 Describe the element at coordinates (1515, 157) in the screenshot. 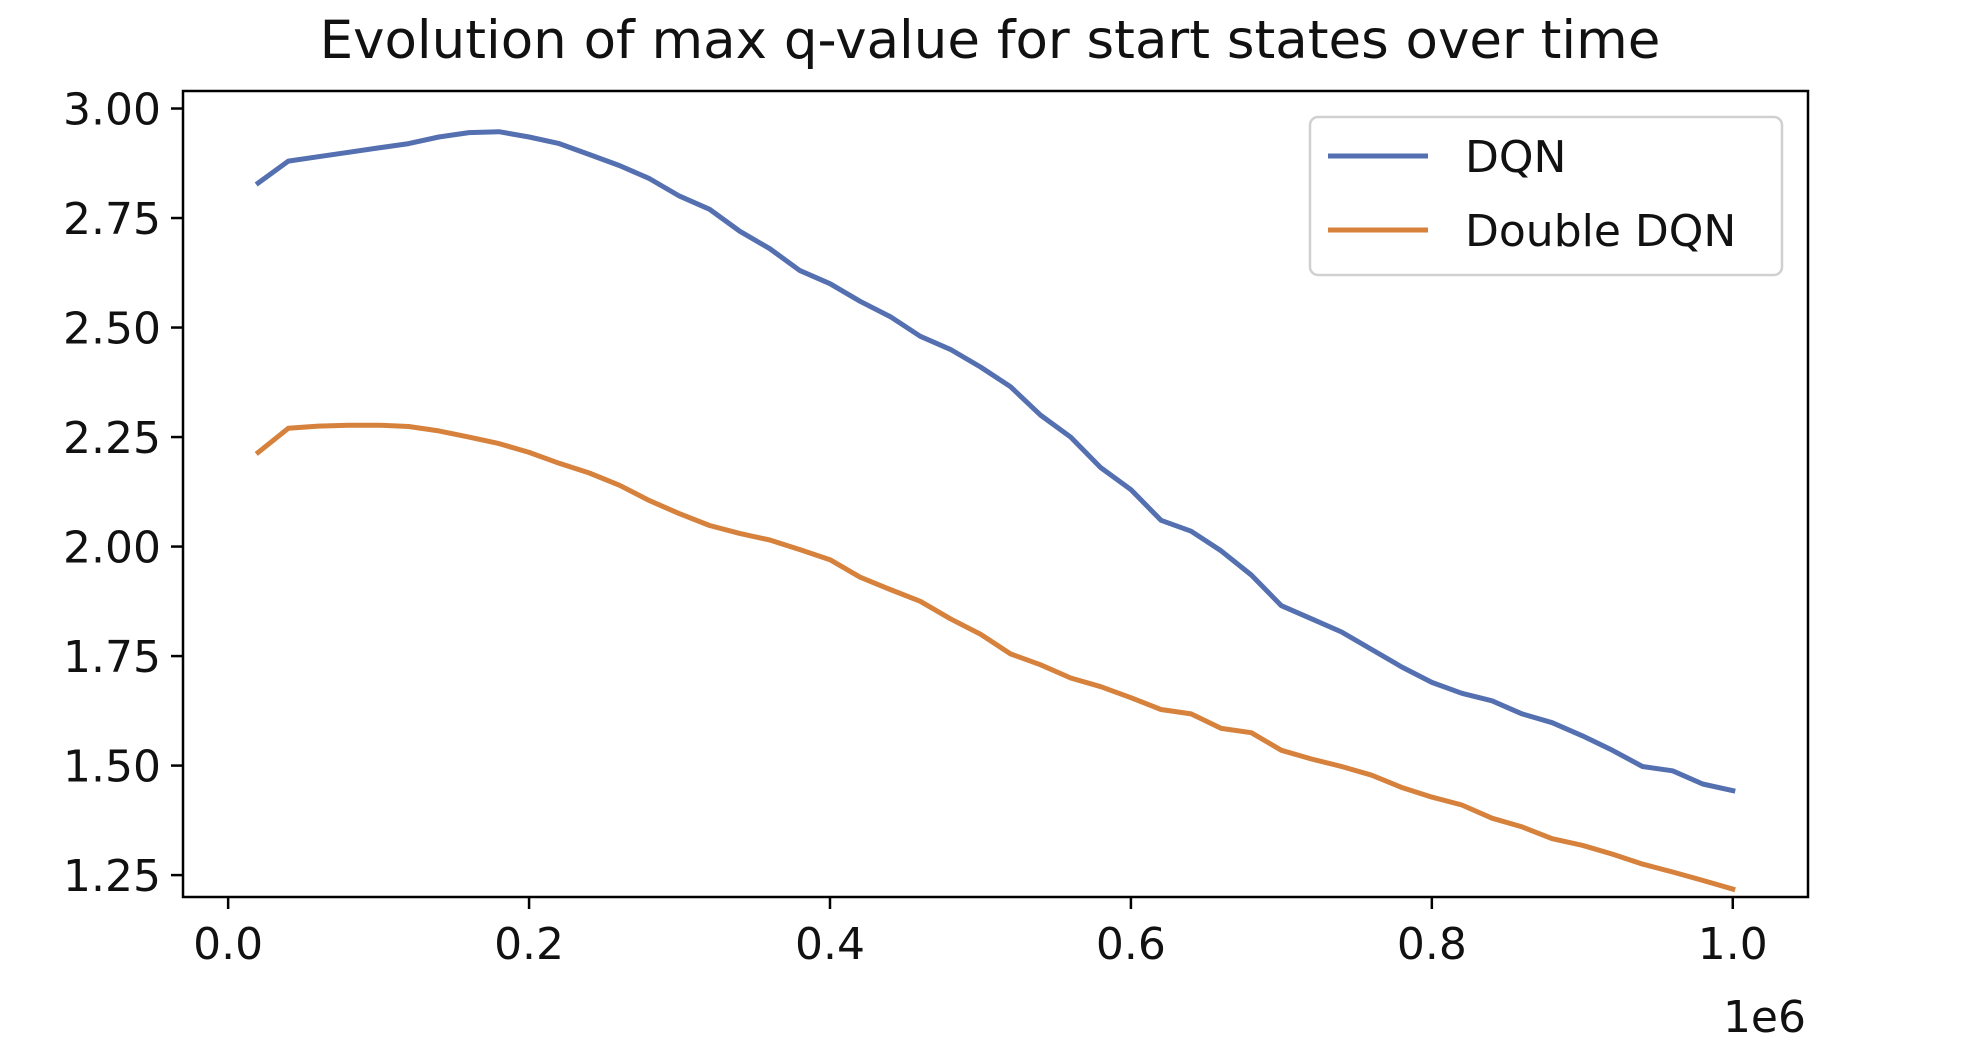

I see `legend-label-dqn: DQN` at that location.